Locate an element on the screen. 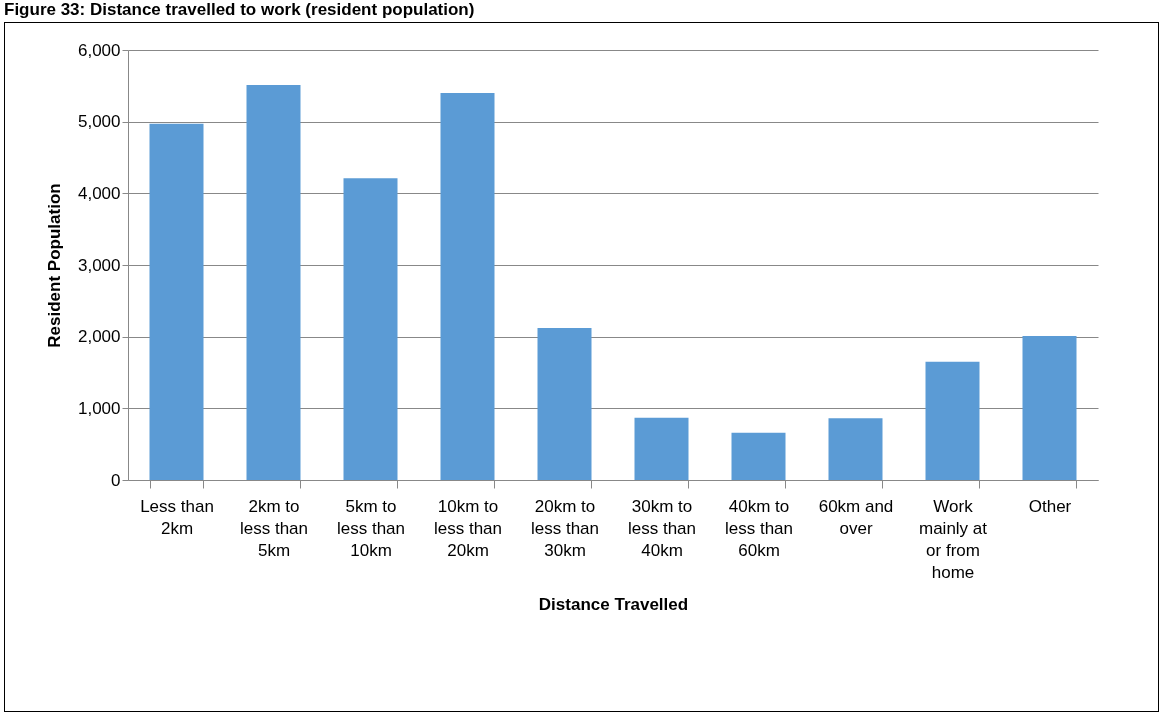 The width and height of the screenshot is (1163, 715). y-tick-label: 6,000 is located at coordinates (99, 50).